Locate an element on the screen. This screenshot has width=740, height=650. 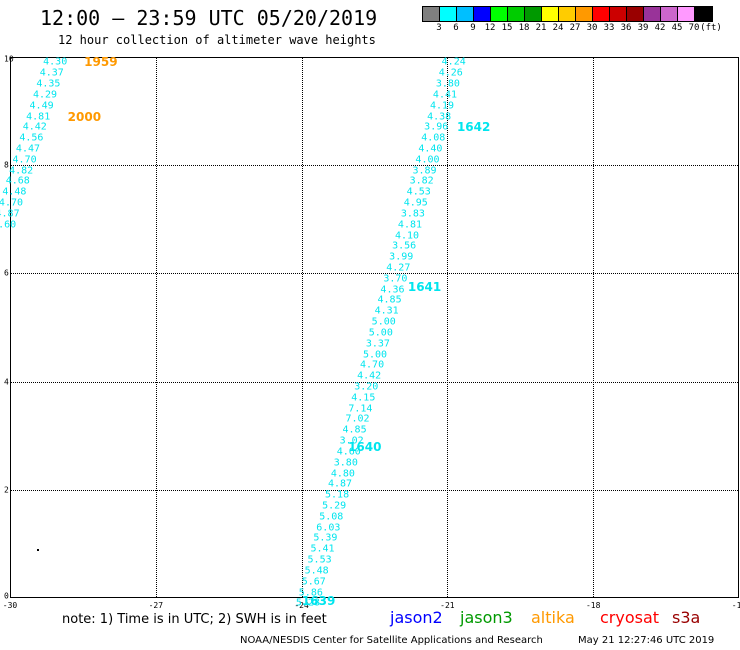
wave-height-value: 5.48 is located at coordinates (316, 571).